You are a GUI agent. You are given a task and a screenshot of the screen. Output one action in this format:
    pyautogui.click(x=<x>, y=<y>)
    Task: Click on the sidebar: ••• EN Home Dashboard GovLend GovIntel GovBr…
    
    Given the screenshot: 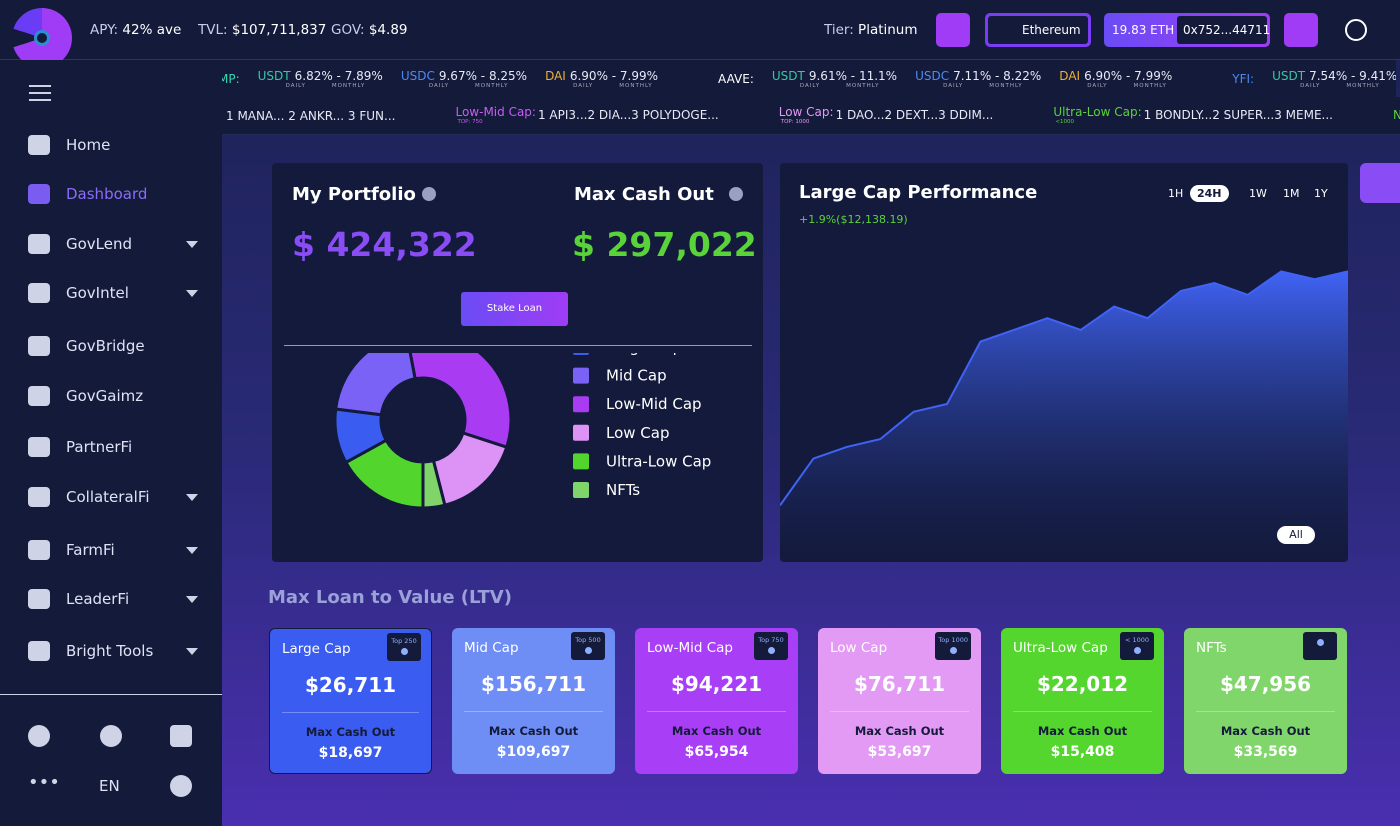 What is the action you would take?
    pyautogui.click(x=111, y=443)
    